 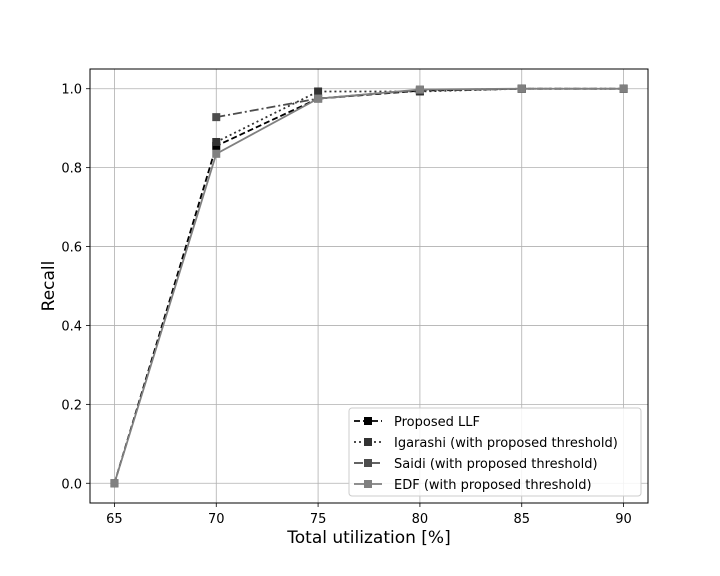 I want to click on legend-entry: Igarashi (with proposed threshold), so click(x=486, y=443).